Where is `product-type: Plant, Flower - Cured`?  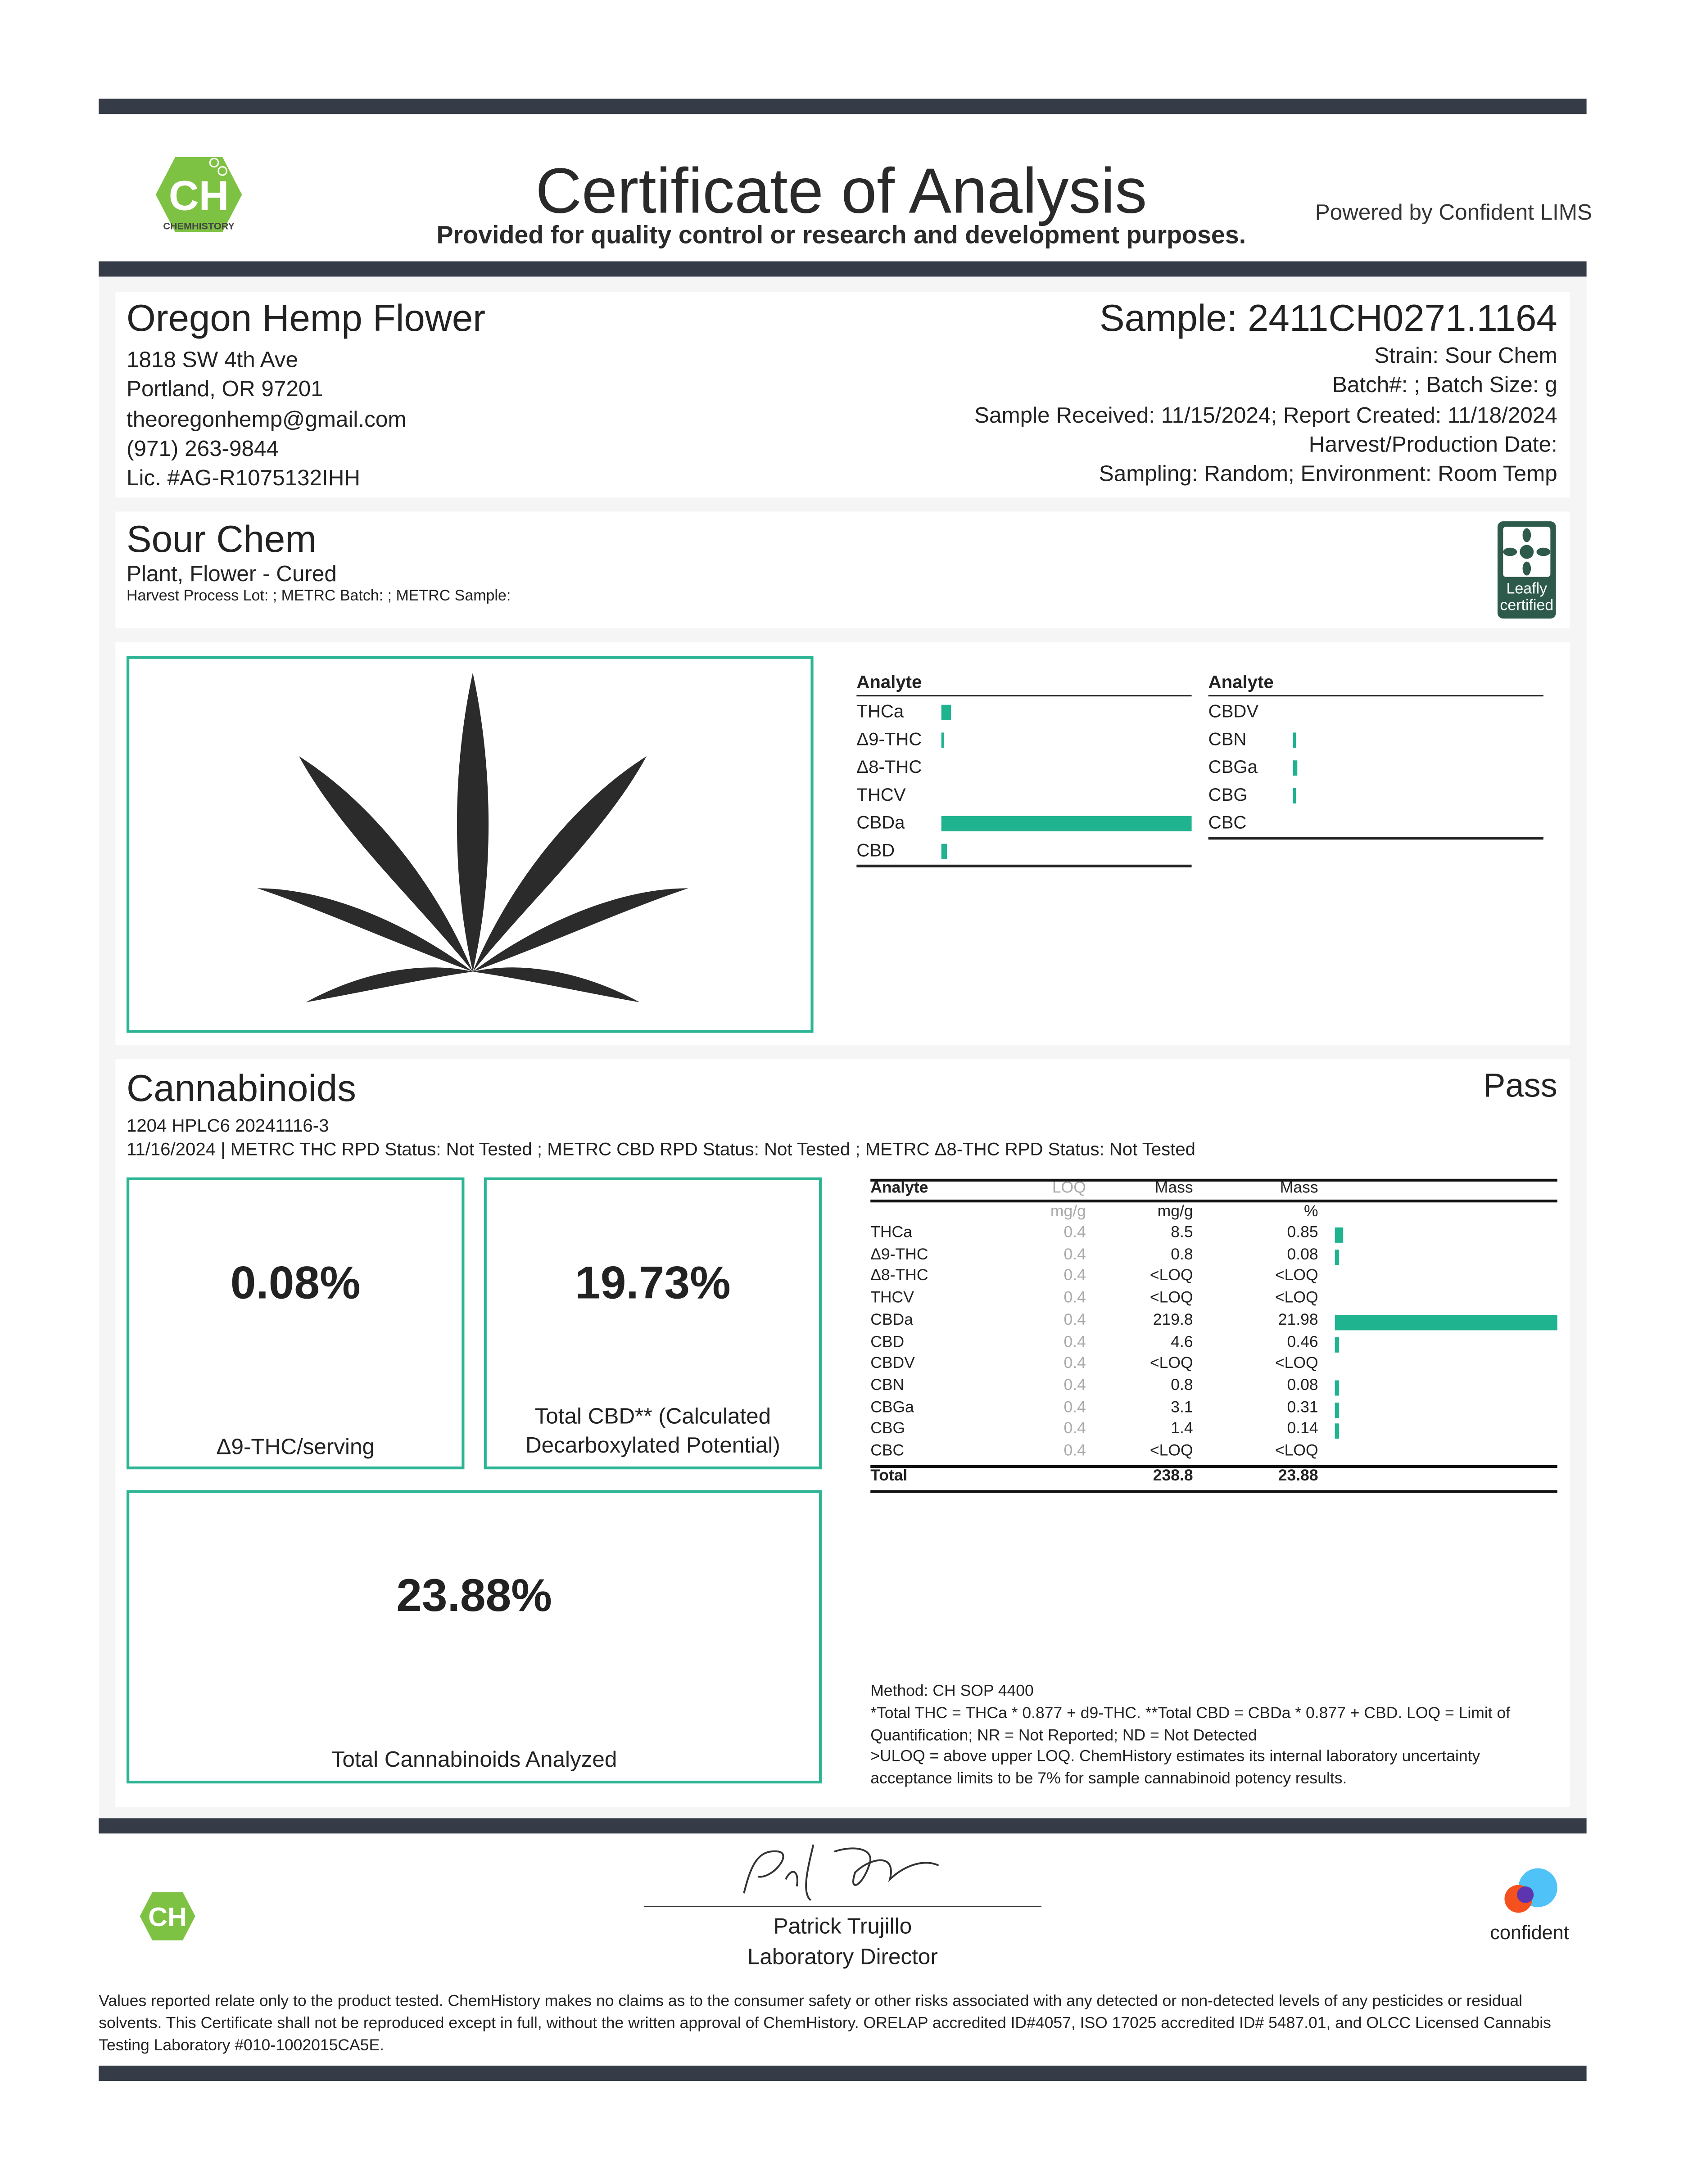
product-type: Plant, Flower - Cured is located at coordinates (232, 575).